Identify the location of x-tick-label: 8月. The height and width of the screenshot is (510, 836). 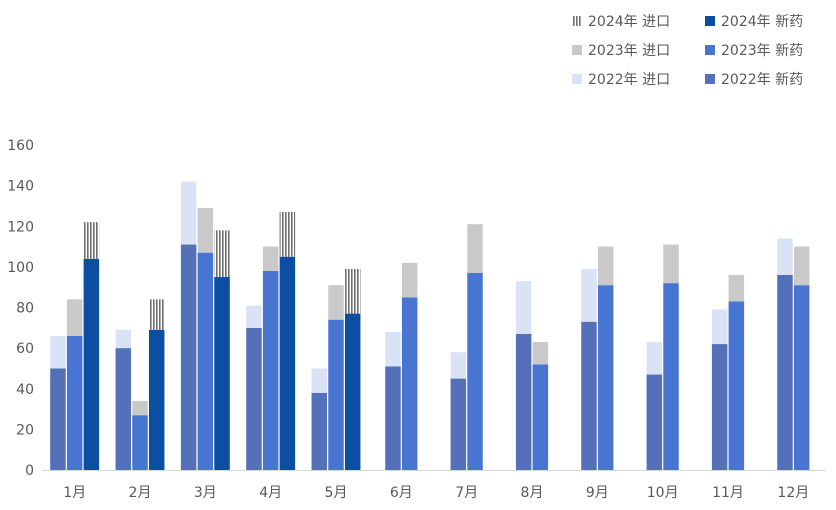
(532, 493).